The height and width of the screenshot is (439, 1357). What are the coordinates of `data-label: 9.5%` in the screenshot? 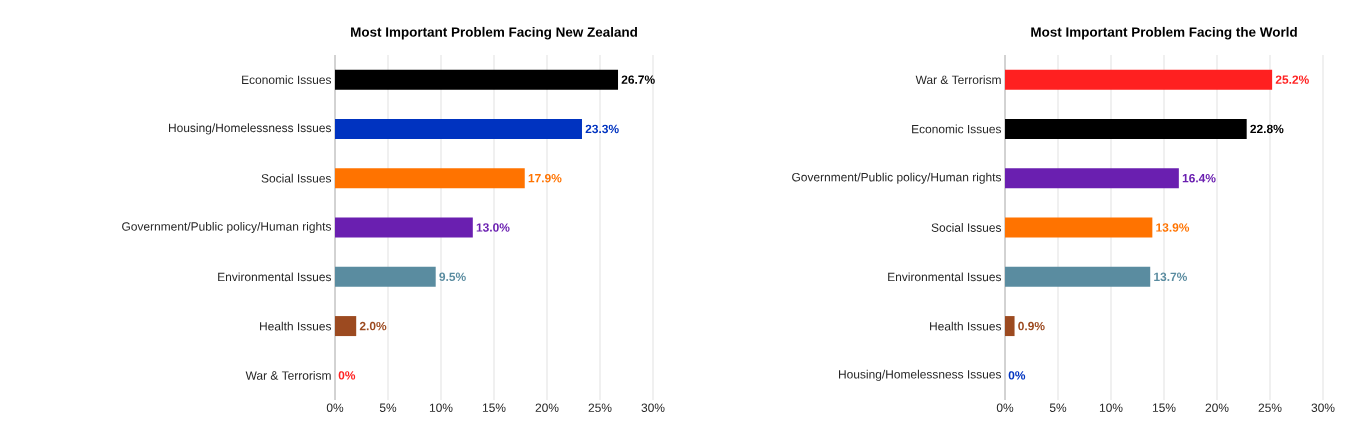 It's located at (452, 277).